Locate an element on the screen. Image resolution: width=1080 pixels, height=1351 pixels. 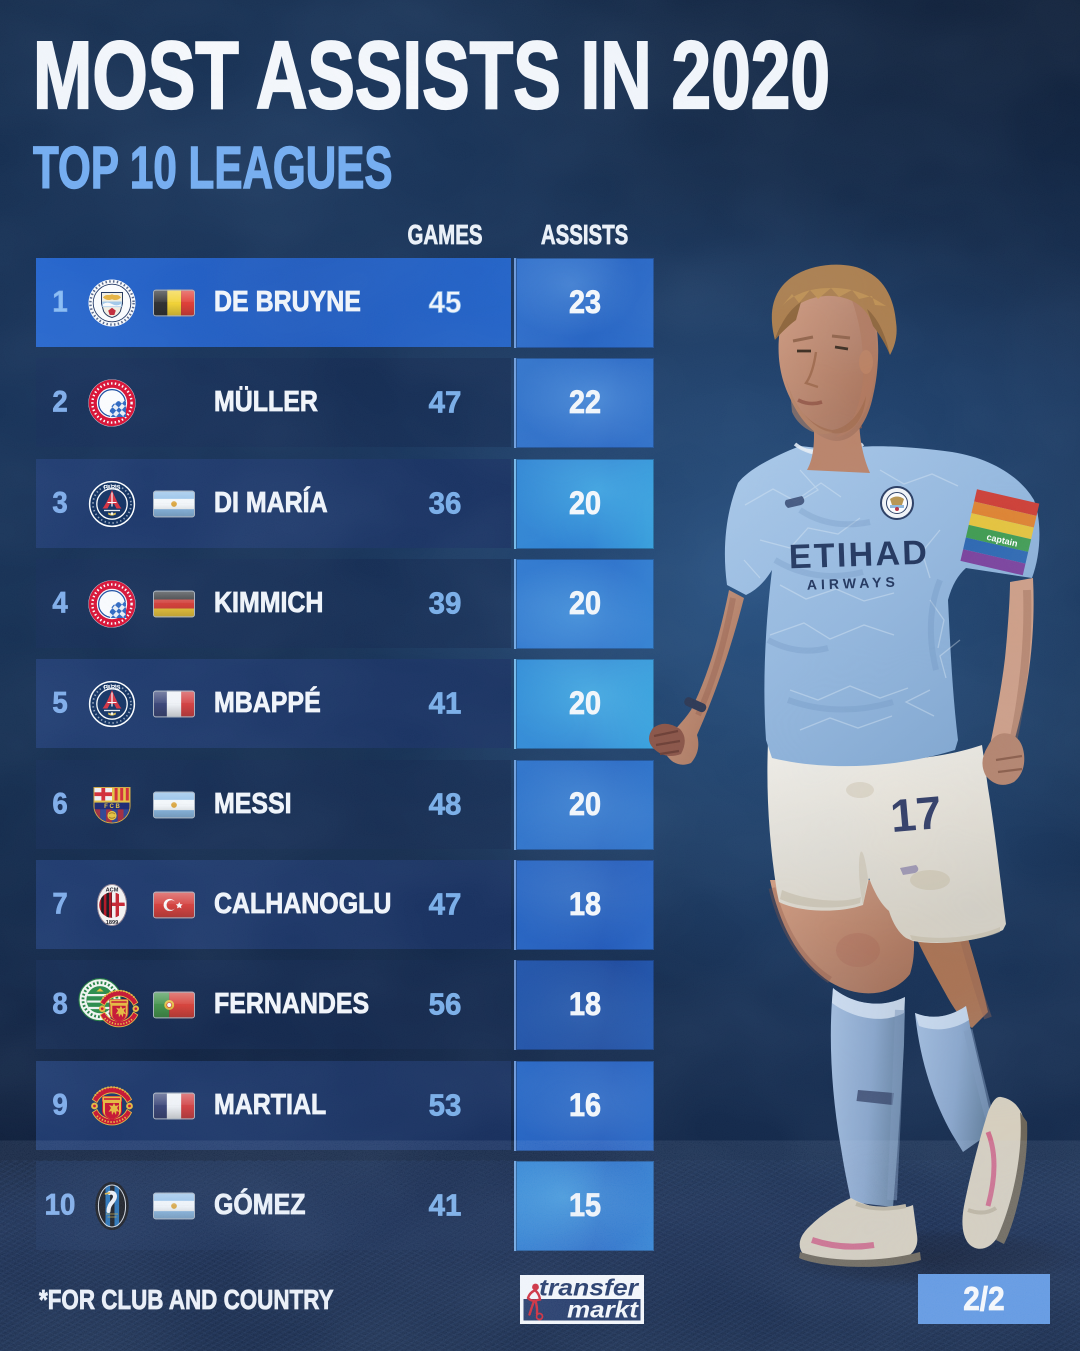
svg-text: ETIHAD is located at coordinates (857, 555).